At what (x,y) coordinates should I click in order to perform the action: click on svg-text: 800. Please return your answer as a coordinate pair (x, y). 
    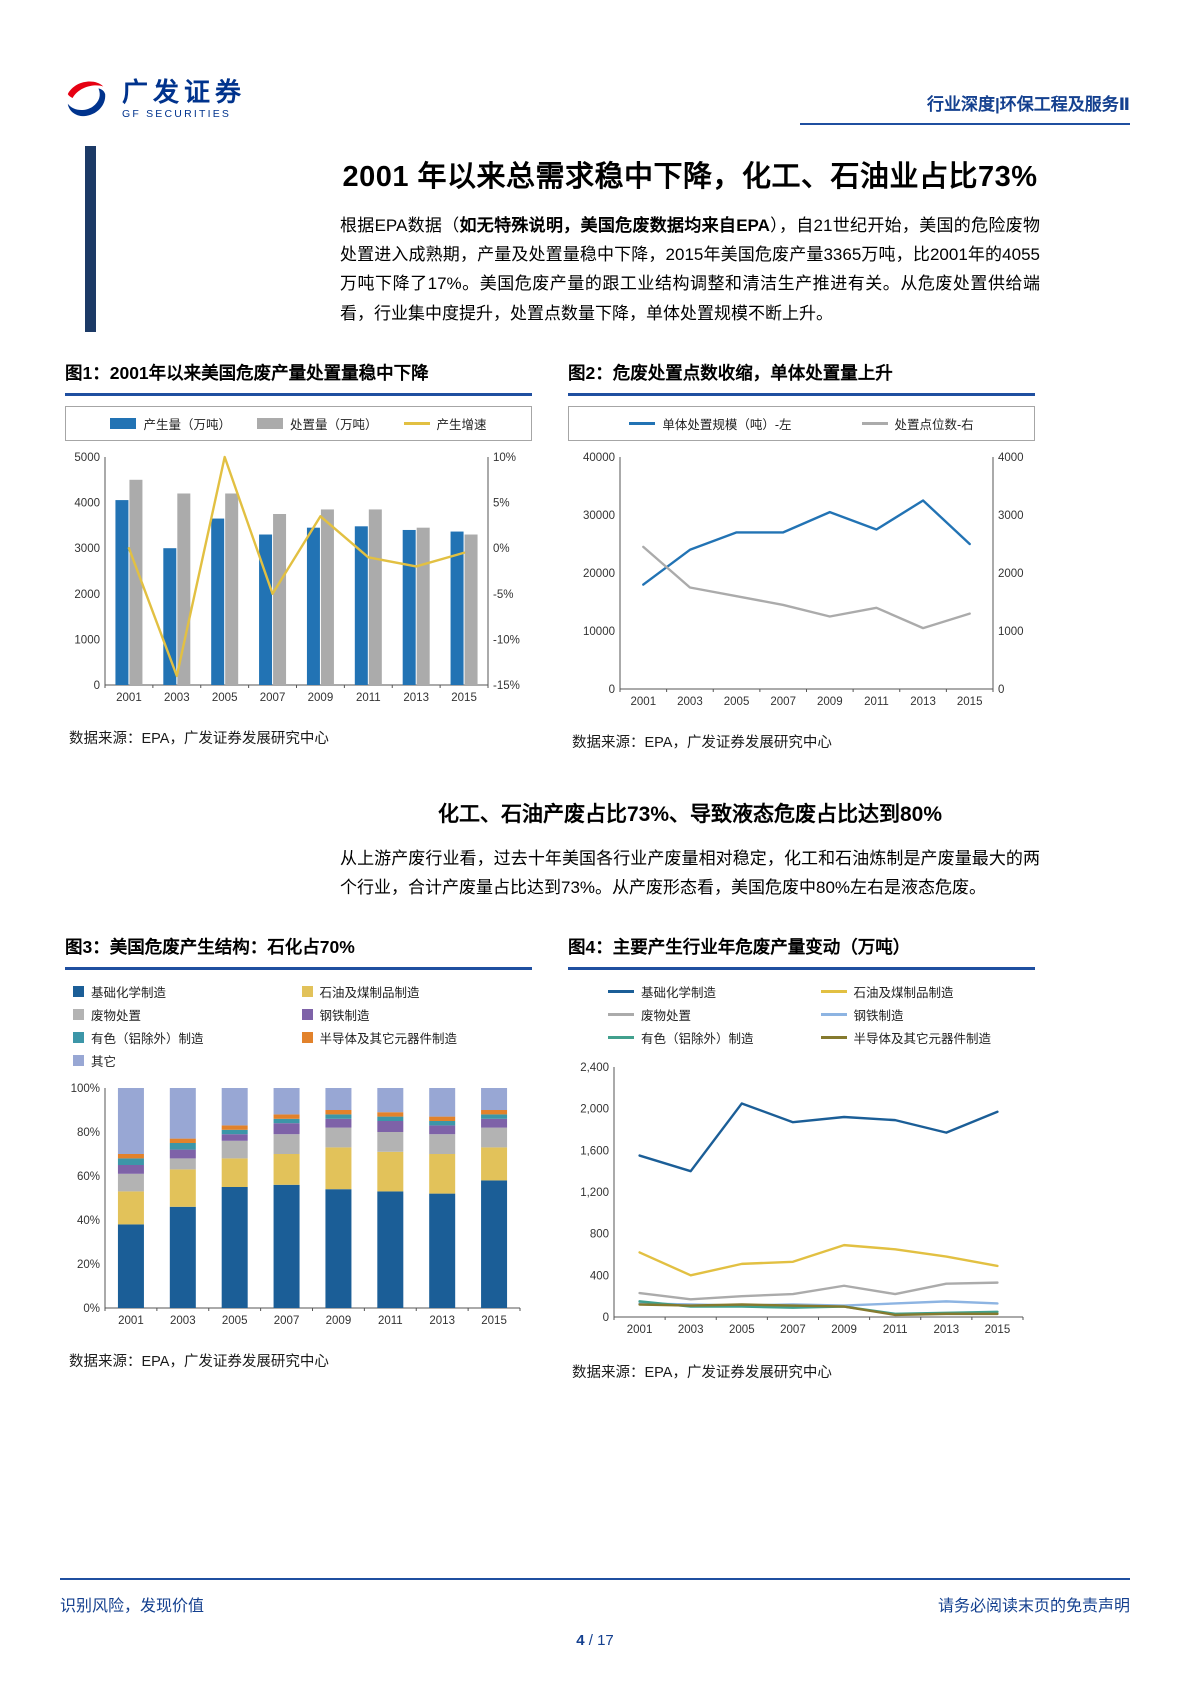
    Looking at the image, I should click on (599, 1235).